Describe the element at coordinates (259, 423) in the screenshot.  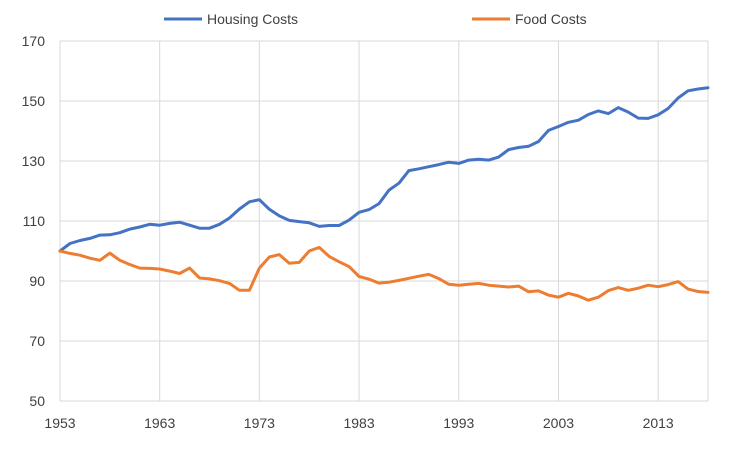
I see `x-tick-label-1973: 1973` at that location.